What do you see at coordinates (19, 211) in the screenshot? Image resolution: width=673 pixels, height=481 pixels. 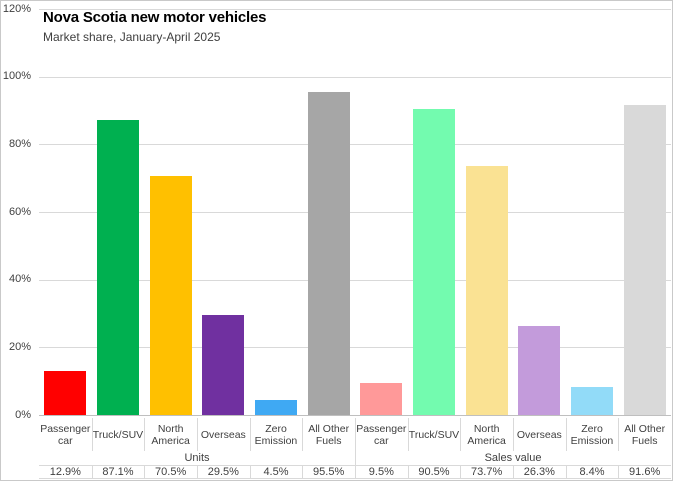 I see `y-axis-label-60%: 60%` at bounding box center [19, 211].